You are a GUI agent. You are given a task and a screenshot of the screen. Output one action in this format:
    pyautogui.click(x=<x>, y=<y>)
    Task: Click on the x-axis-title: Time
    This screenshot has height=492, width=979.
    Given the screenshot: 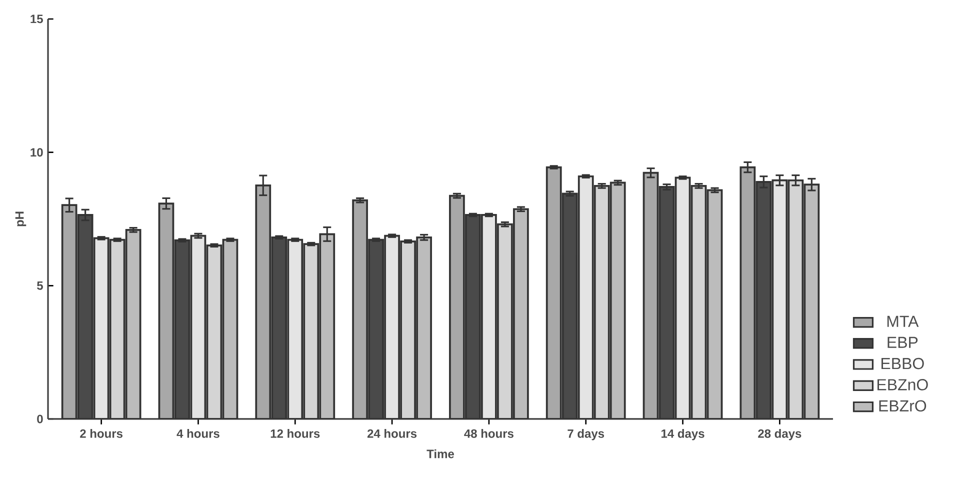 What is the action you would take?
    pyautogui.click(x=440, y=453)
    